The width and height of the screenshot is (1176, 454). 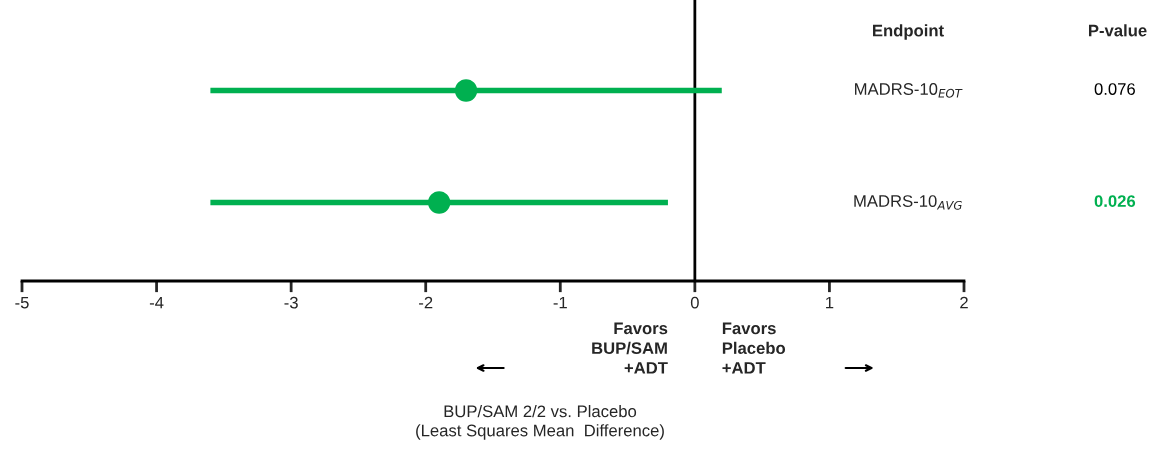 I want to click on y-tick-label: MADRS-10$_{AVG}$, so click(x=908, y=202).